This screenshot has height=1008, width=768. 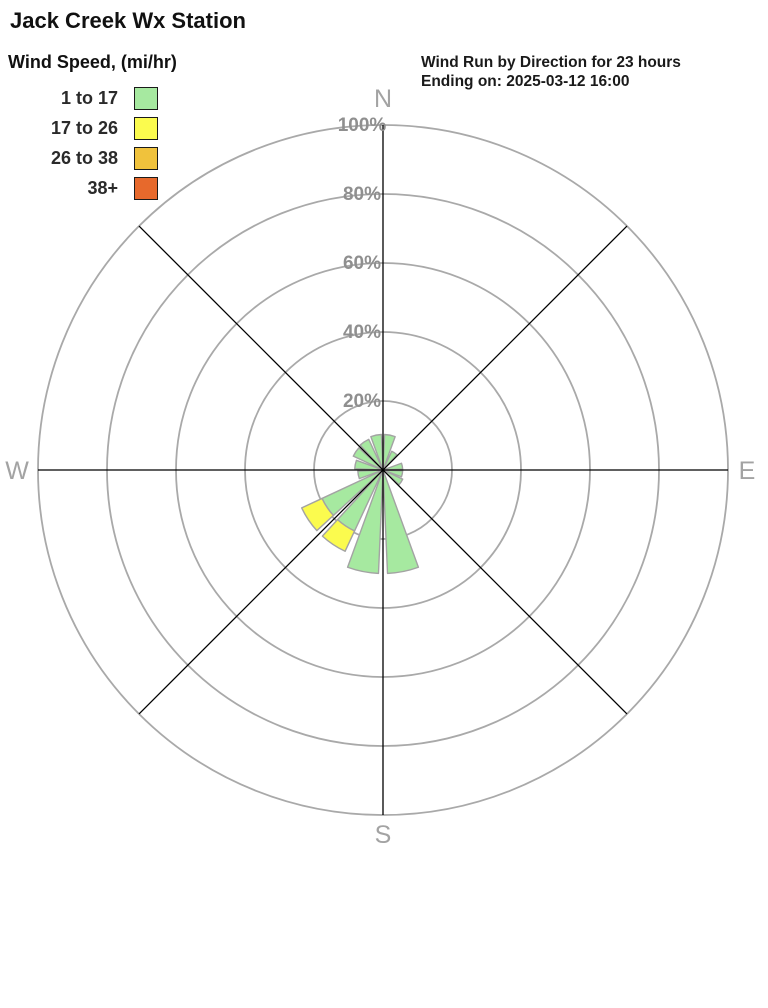 I want to click on petal-sector-247.5-bin-0, so click(x=370, y=474).